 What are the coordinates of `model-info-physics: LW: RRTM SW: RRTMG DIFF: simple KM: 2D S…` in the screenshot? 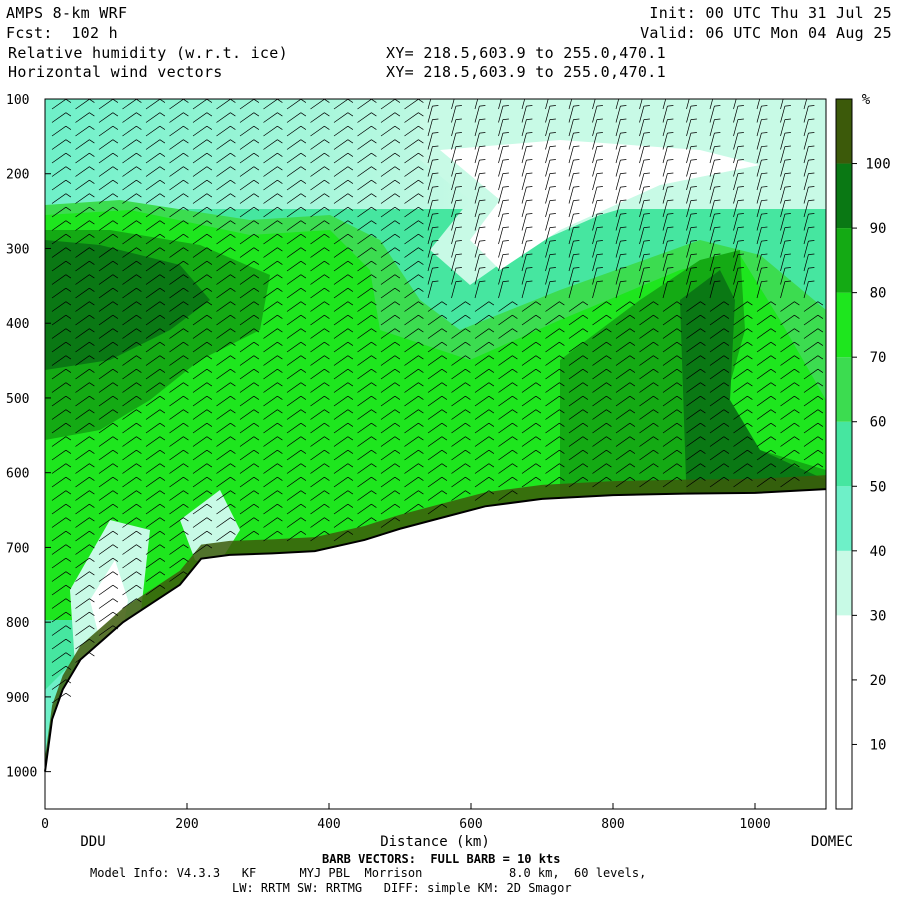 It's located at (402, 888).